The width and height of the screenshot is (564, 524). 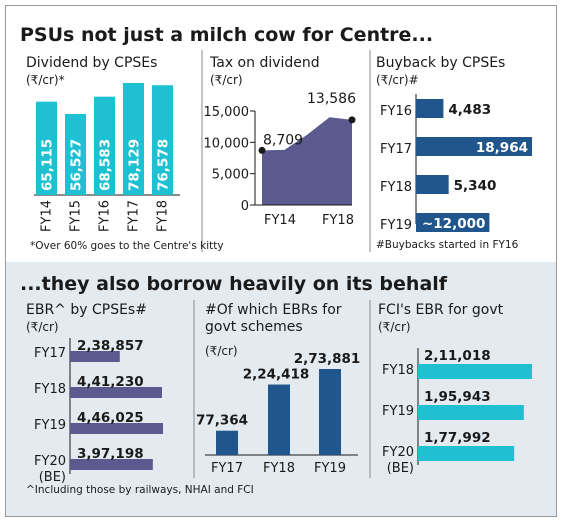 What do you see at coordinates (254, 327) in the screenshot?
I see `govt-schemes-title-line2: govt schemes` at bounding box center [254, 327].